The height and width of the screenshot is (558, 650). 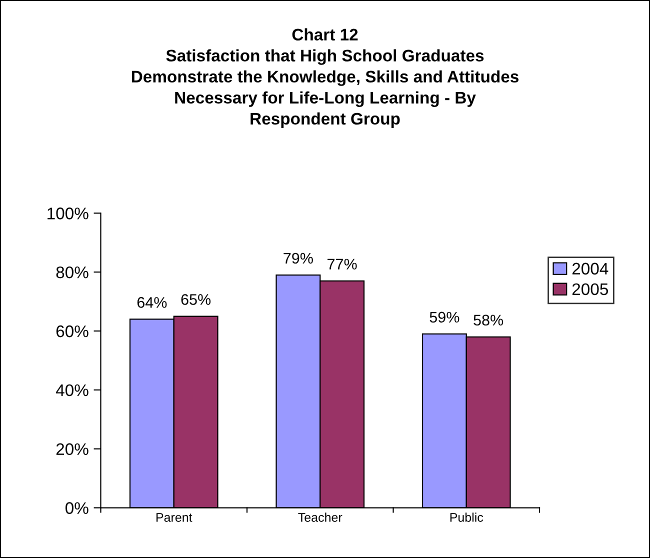 What do you see at coordinates (68, 214) in the screenshot?
I see `y-tick-label: 100%` at bounding box center [68, 214].